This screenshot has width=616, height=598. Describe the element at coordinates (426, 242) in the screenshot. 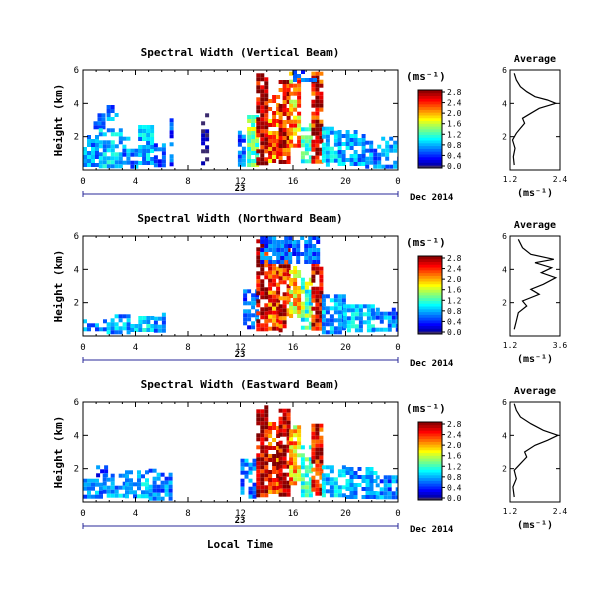

I see `colorbar-unit: (ms⁻¹)` at that location.